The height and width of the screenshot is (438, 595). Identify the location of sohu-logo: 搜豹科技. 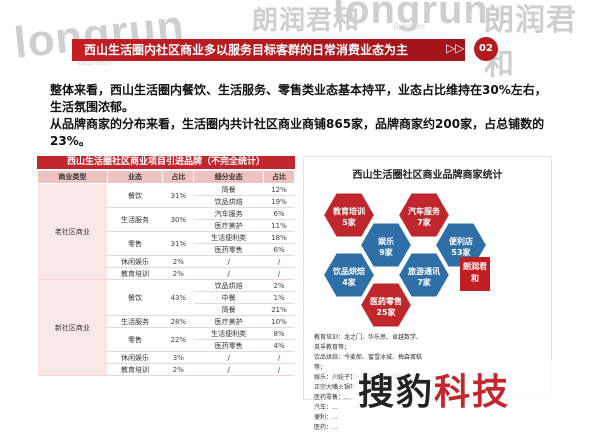
(434, 389).